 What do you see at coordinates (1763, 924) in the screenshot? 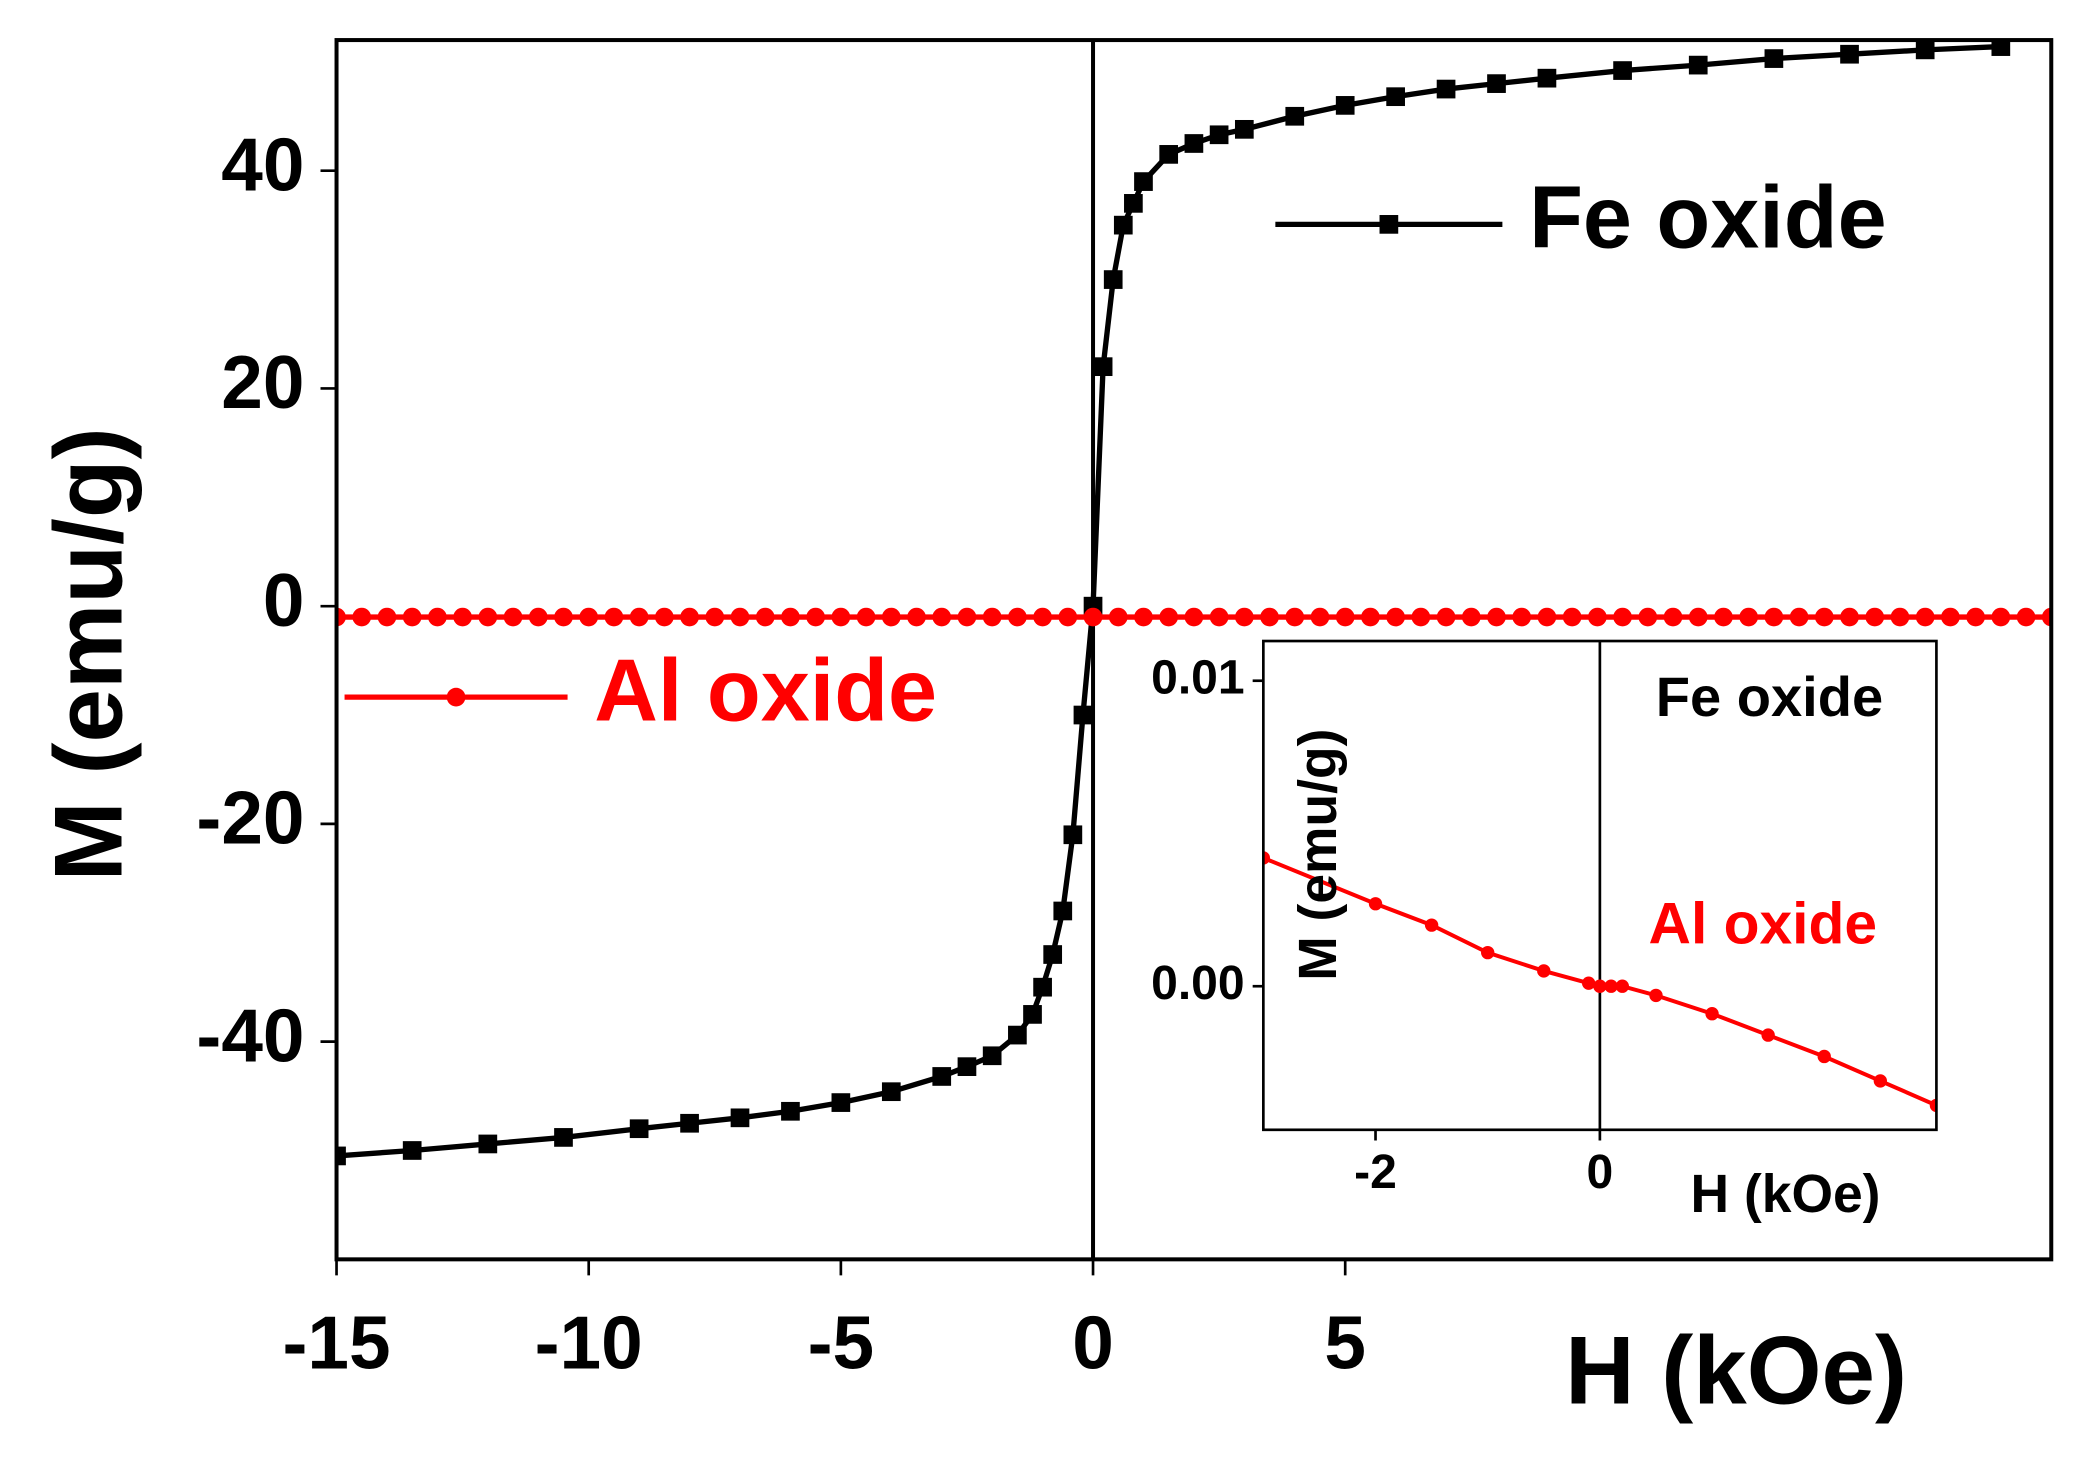
I see `series-label: Al oxide` at bounding box center [1763, 924].